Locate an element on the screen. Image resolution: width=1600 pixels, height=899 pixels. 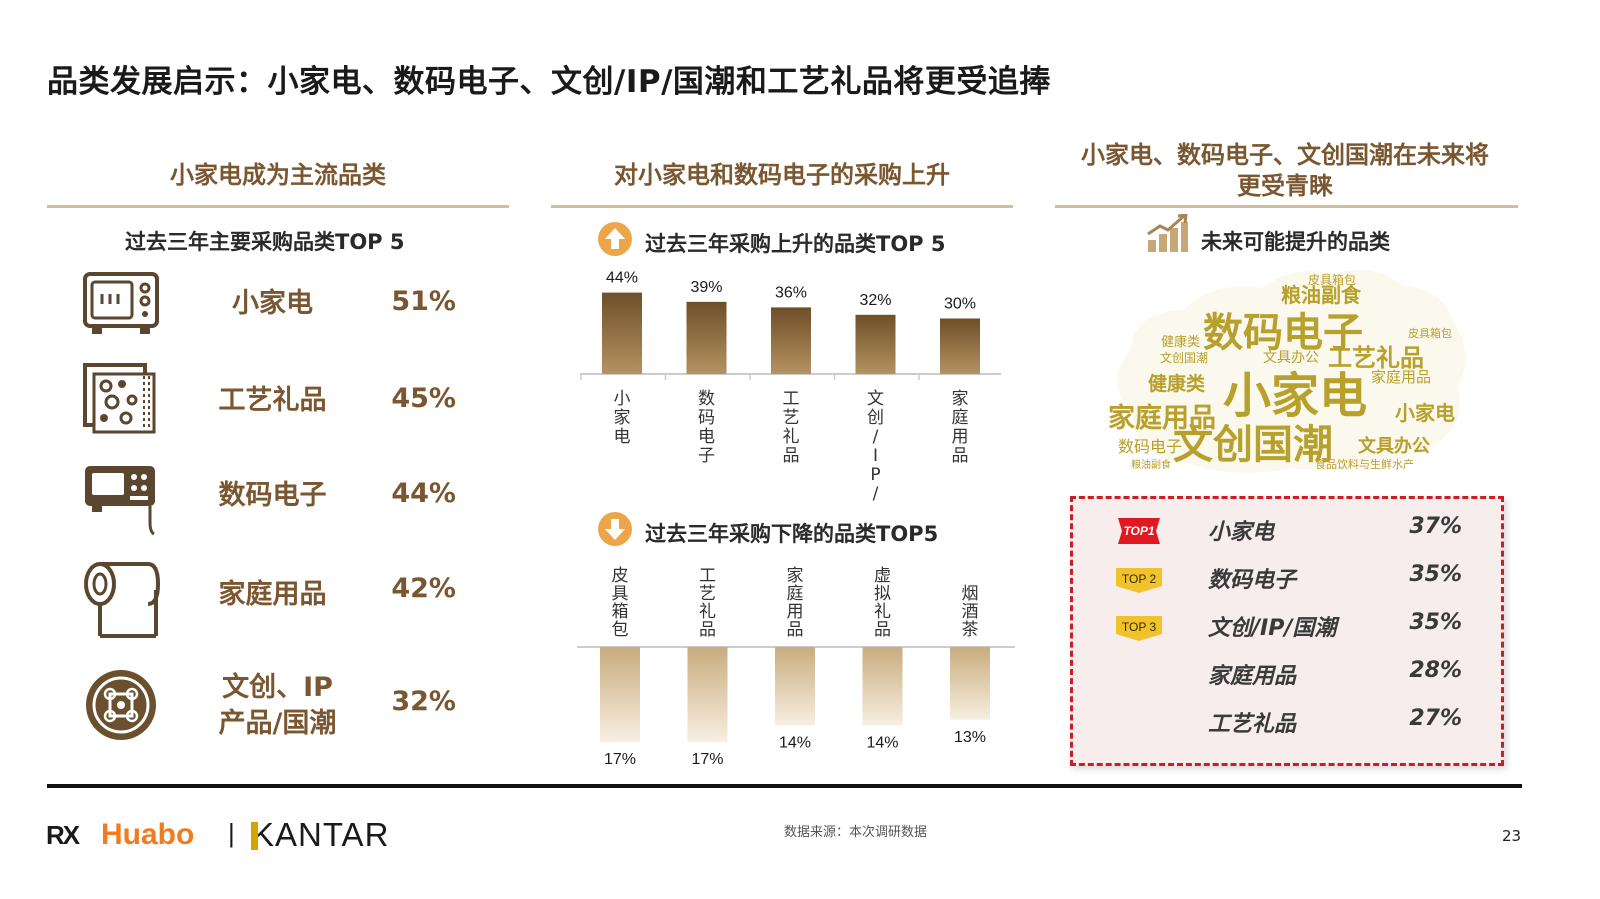
down-category-label: 包 is located at coordinates (620, 630).